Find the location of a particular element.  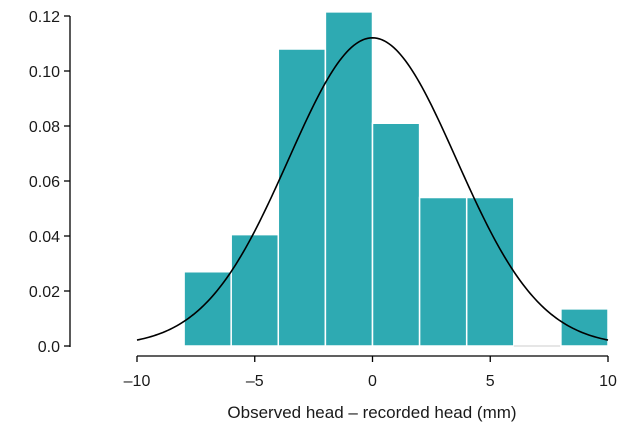

x-tick-label: –5 is located at coordinates (255, 381).